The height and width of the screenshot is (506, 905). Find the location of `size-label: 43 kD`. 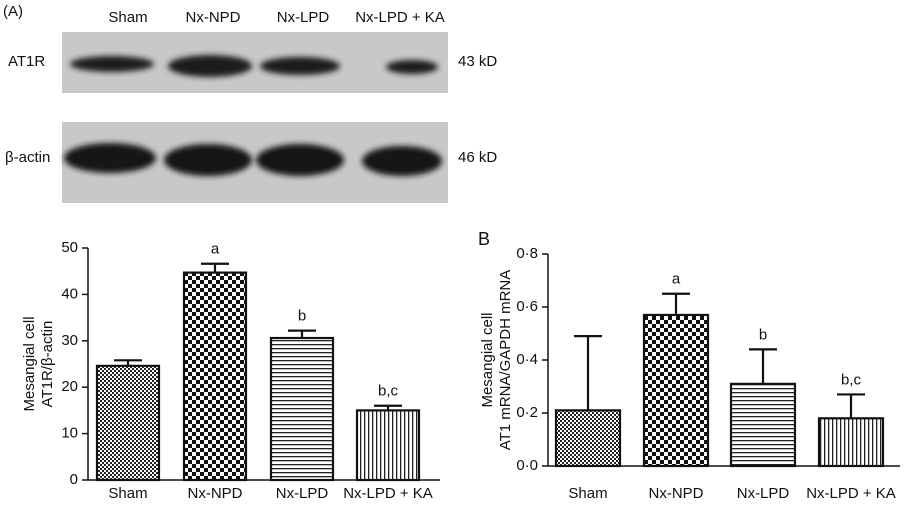

size-label: 43 kD is located at coordinates (477, 61).